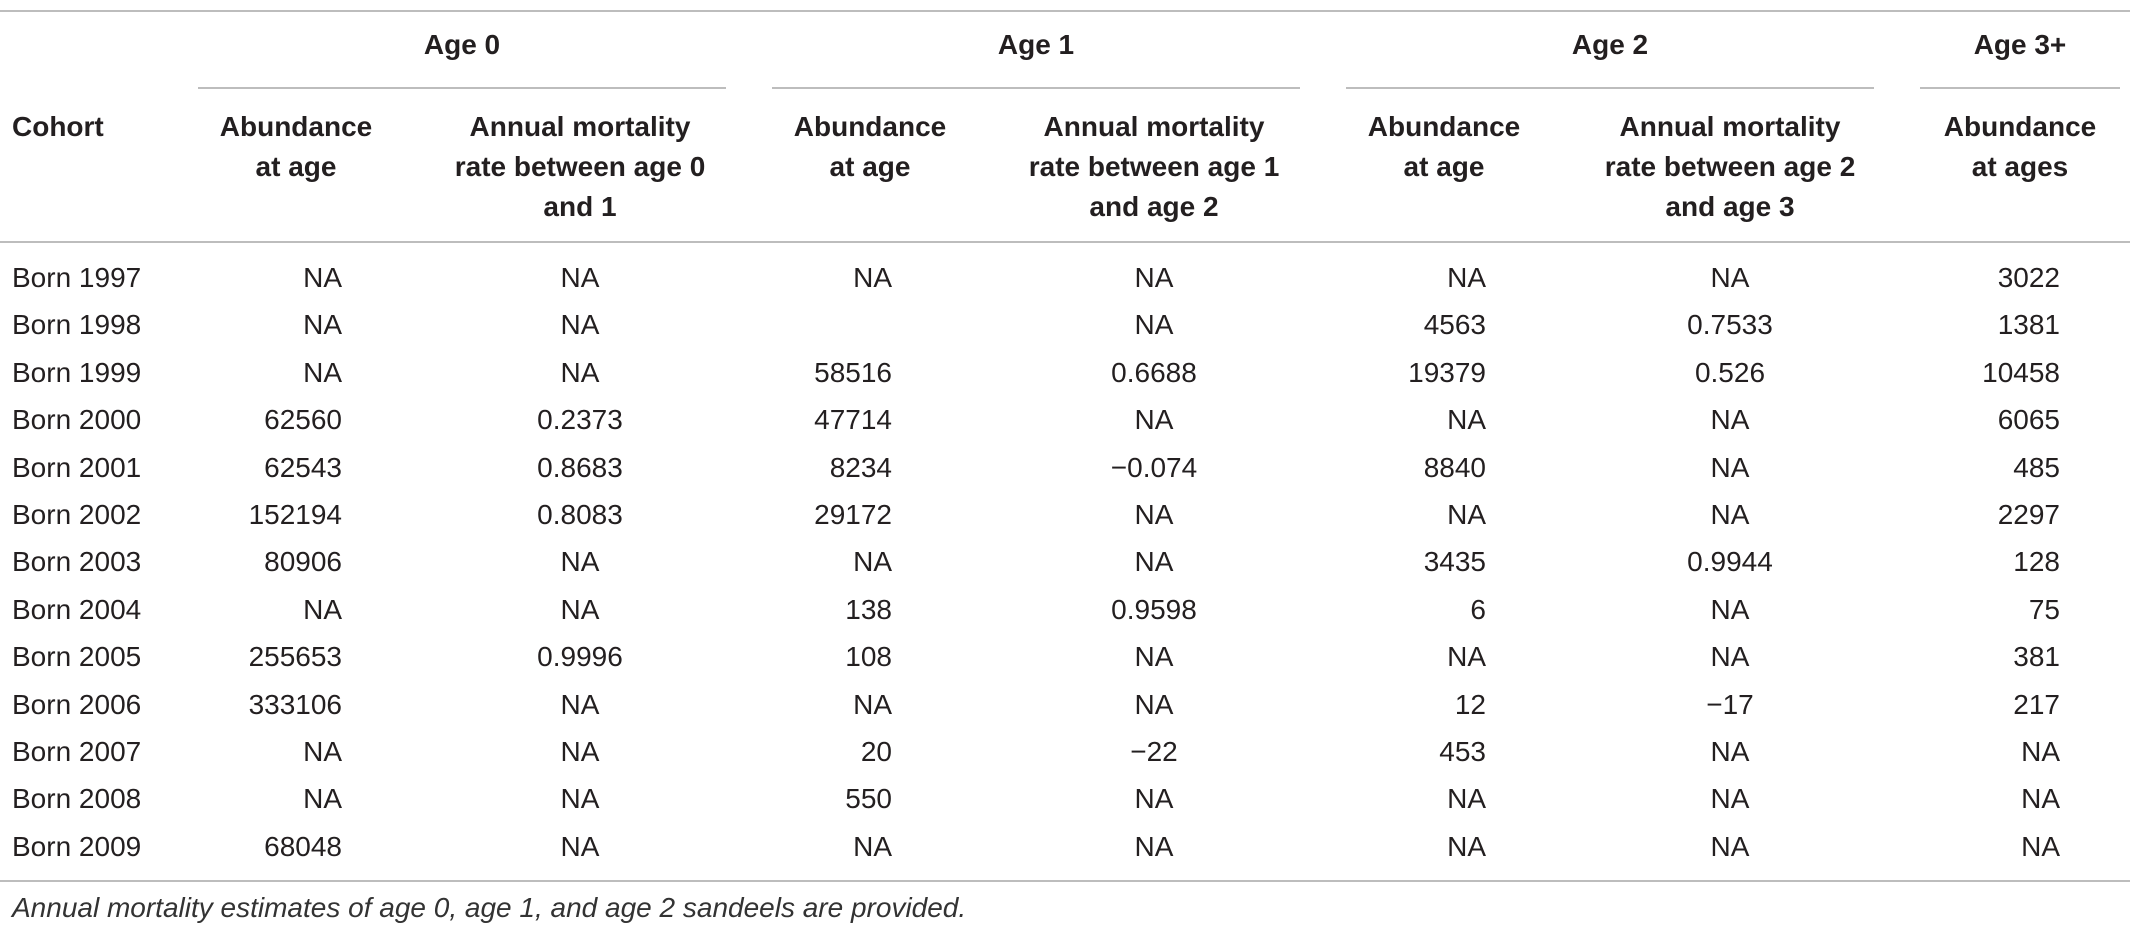 The image size is (2130, 936). What do you see at coordinates (870, 126) in the screenshot?
I see `header-line: Abundance` at bounding box center [870, 126].